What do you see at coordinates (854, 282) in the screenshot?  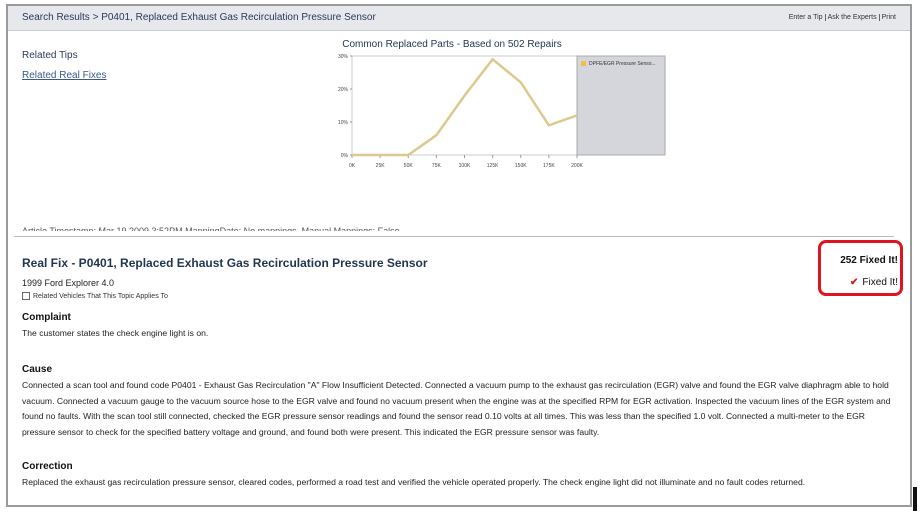 I see `check-icon: ✔` at bounding box center [854, 282].